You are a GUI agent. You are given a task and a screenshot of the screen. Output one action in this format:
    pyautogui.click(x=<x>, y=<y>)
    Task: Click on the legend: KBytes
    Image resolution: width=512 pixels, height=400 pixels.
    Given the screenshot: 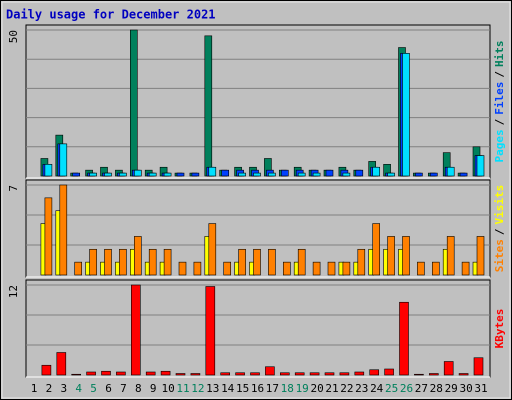 What is the action you would take?
    pyautogui.click(x=499, y=329)
    